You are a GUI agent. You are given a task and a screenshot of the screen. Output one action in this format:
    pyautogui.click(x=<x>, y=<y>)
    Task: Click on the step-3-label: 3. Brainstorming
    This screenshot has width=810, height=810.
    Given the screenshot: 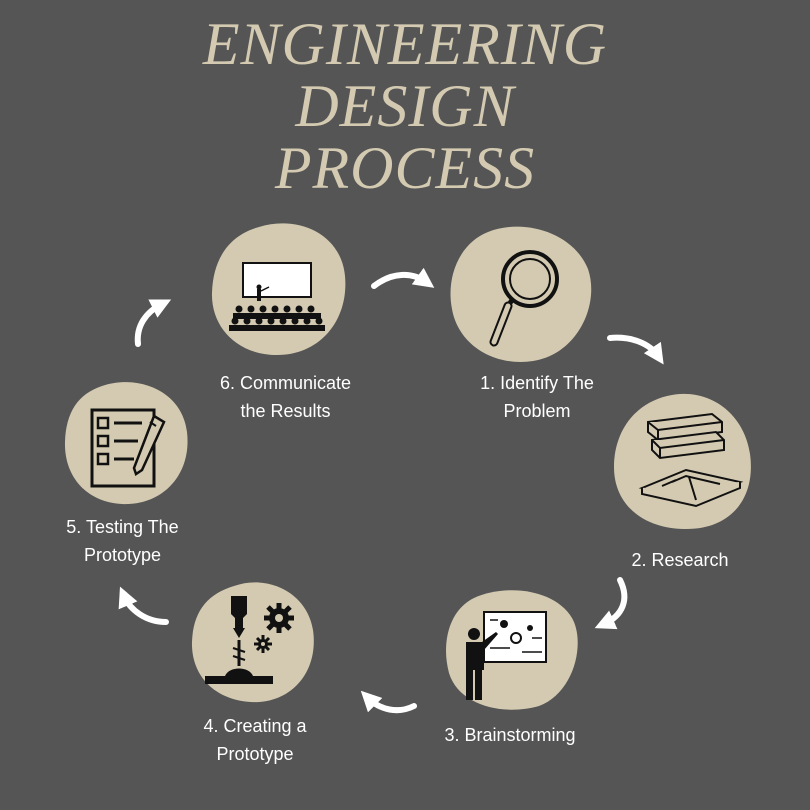 What is the action you would take?
    pyautogui.click(x=510, y=735)
    